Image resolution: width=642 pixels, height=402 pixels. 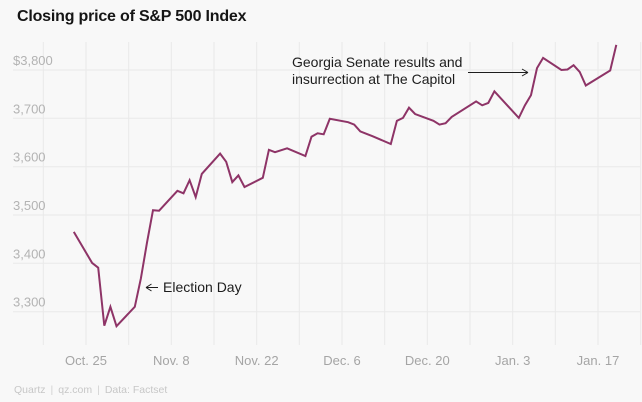 What do you see at coordinates (29, 253) in the screenshot?
I see `y-axis-label: 3,400` at bounding box center [29, 253].